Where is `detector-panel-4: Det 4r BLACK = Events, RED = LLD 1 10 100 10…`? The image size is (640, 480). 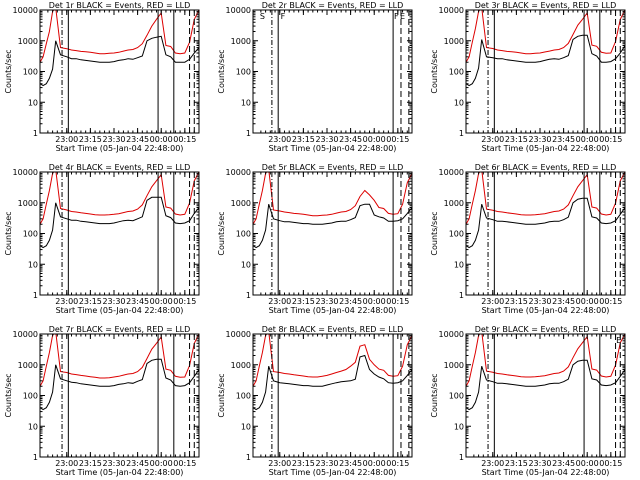
detector-panel-4: Det 4r BLACK = Events, RED = LLD 1 10 100 10… is located at coordinates (102, 239).